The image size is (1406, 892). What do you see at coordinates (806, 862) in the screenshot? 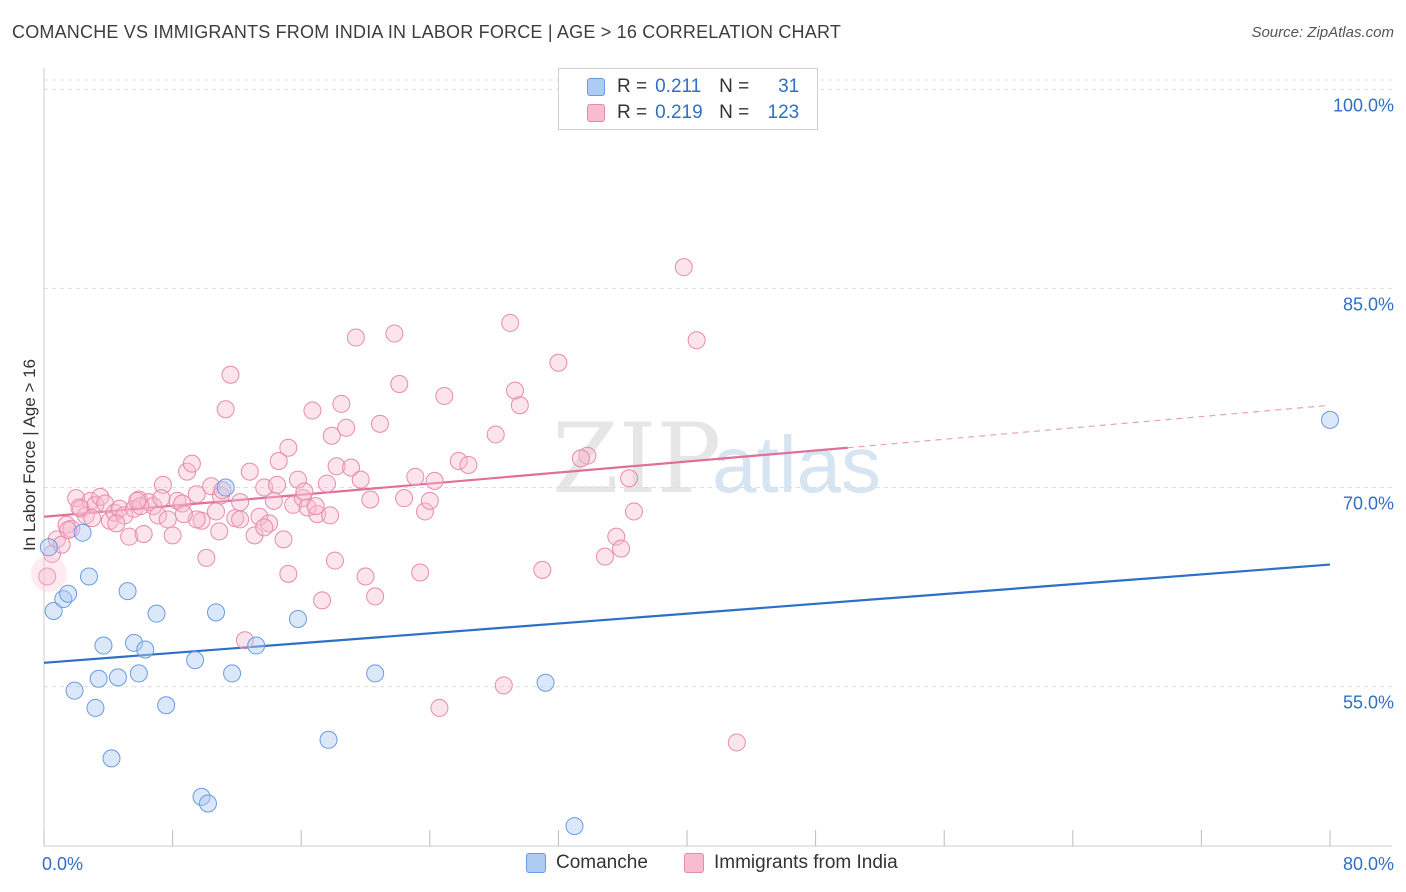
I see `legend-label-india: Immigrants from India` at bounding box center [806, 862].